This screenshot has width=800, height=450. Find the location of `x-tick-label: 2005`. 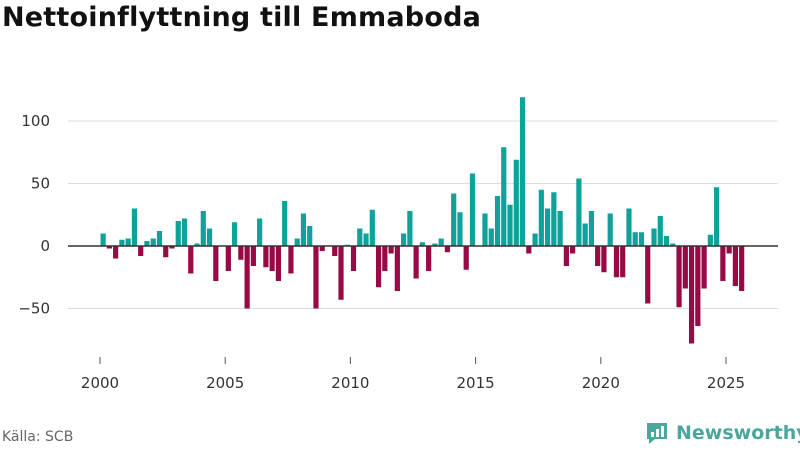

x-tick-label: 2005 is located at coordinates (225, 383).